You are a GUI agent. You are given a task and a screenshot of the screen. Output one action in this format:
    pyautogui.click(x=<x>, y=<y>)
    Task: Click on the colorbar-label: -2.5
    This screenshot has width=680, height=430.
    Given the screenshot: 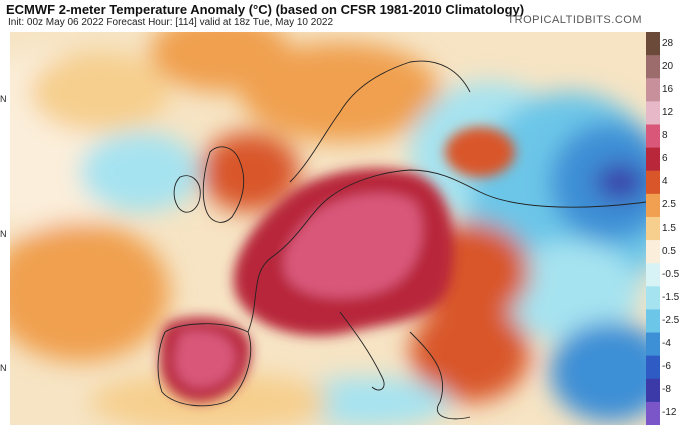 What is the action you would take?
    pyautogui.click(x=671, y=320)
    